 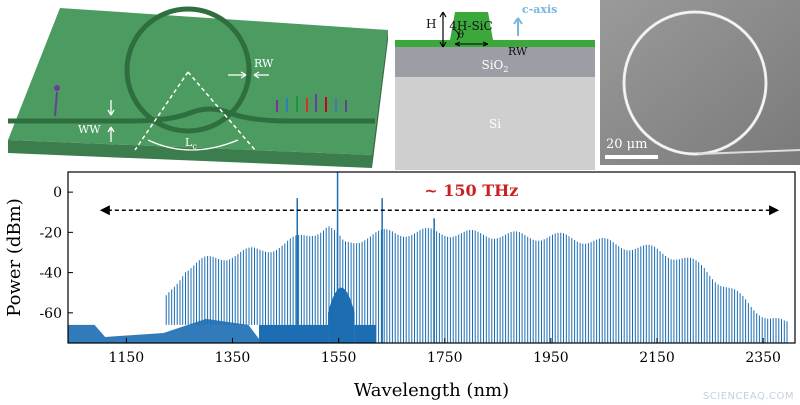 I want to click on ww-label: WW, so click(x=89, y=129).